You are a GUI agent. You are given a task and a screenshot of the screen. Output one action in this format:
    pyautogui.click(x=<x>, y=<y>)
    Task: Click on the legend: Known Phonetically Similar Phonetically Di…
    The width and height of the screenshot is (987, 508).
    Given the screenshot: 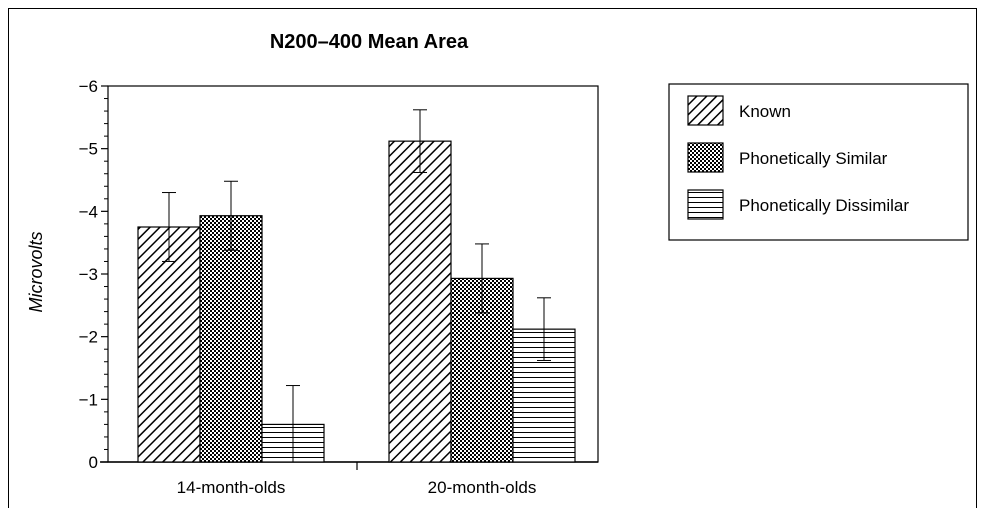 What is the action you would take?
    pyautogui.click(x=818, y=162)
    